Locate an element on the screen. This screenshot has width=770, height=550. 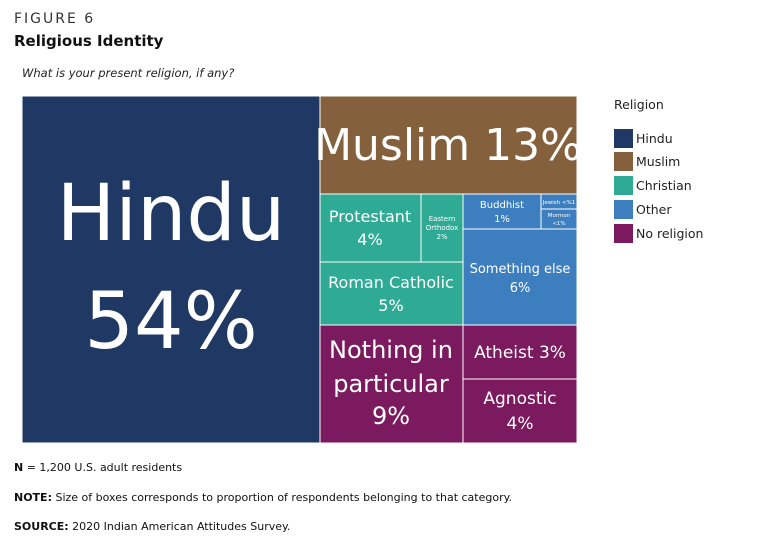
treemap-label-hindu-0: Hindu is located at coordinates (171, 214).